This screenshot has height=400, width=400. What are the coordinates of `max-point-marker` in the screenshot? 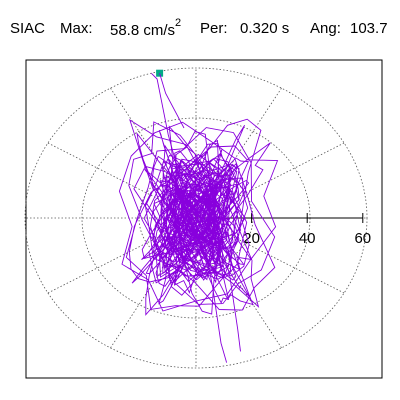 It's located at (160, 73).